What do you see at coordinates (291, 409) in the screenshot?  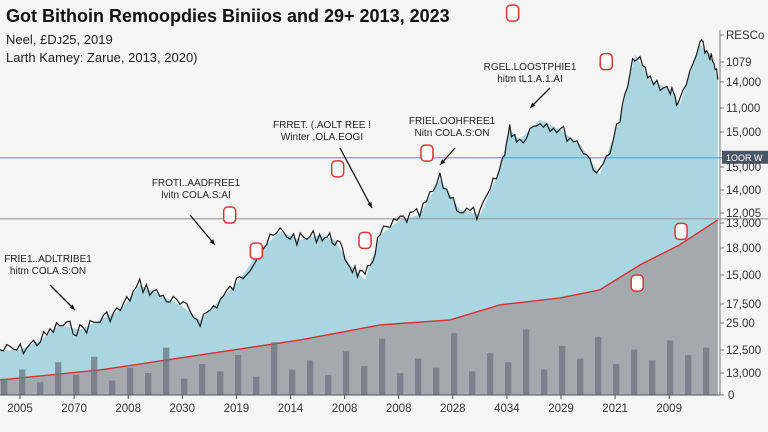 I see `x-tick-label: 2014` at bounding box center [291, 409].